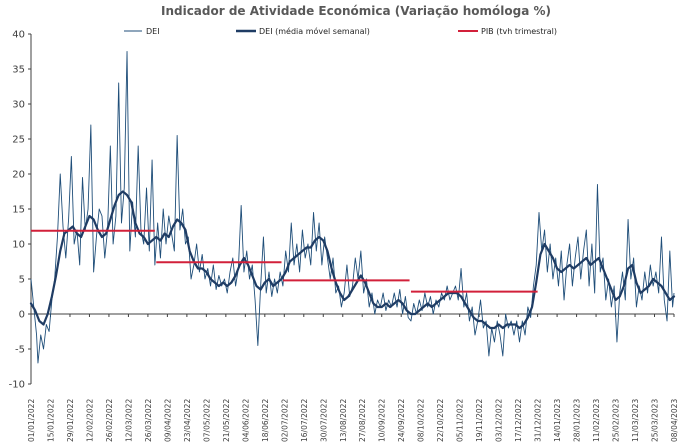 The image size is (680, 444). What do you see at coordinates (18, 105) in the screenshot?
I see `y-tick-label: 30` at bounding box center [18, 105].